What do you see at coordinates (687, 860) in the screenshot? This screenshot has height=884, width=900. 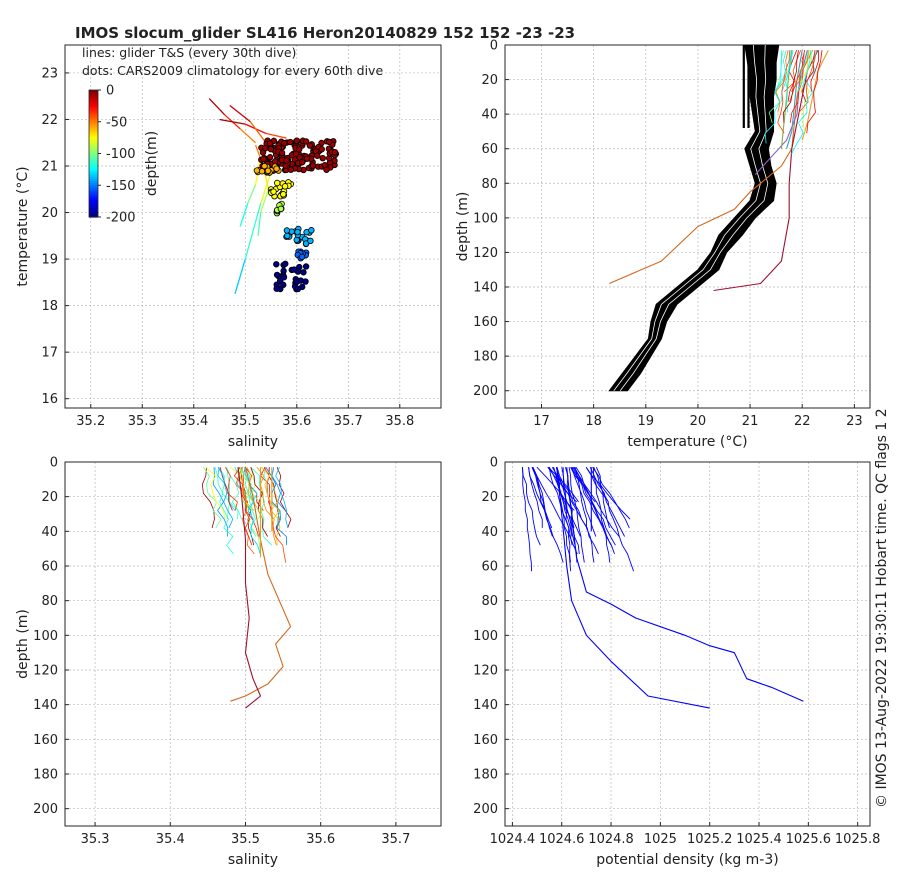 I see `x-axis-label: potential density (kg m-3)` at bounding box center [687, 860].